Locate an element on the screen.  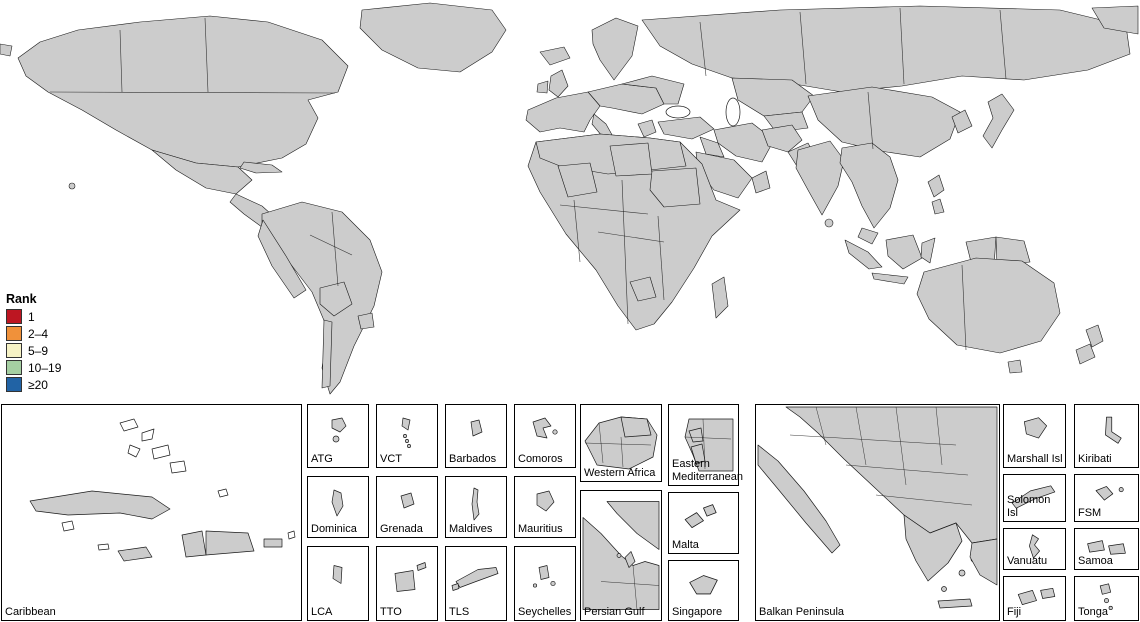
black-sea is located at coordinates (678, 112).